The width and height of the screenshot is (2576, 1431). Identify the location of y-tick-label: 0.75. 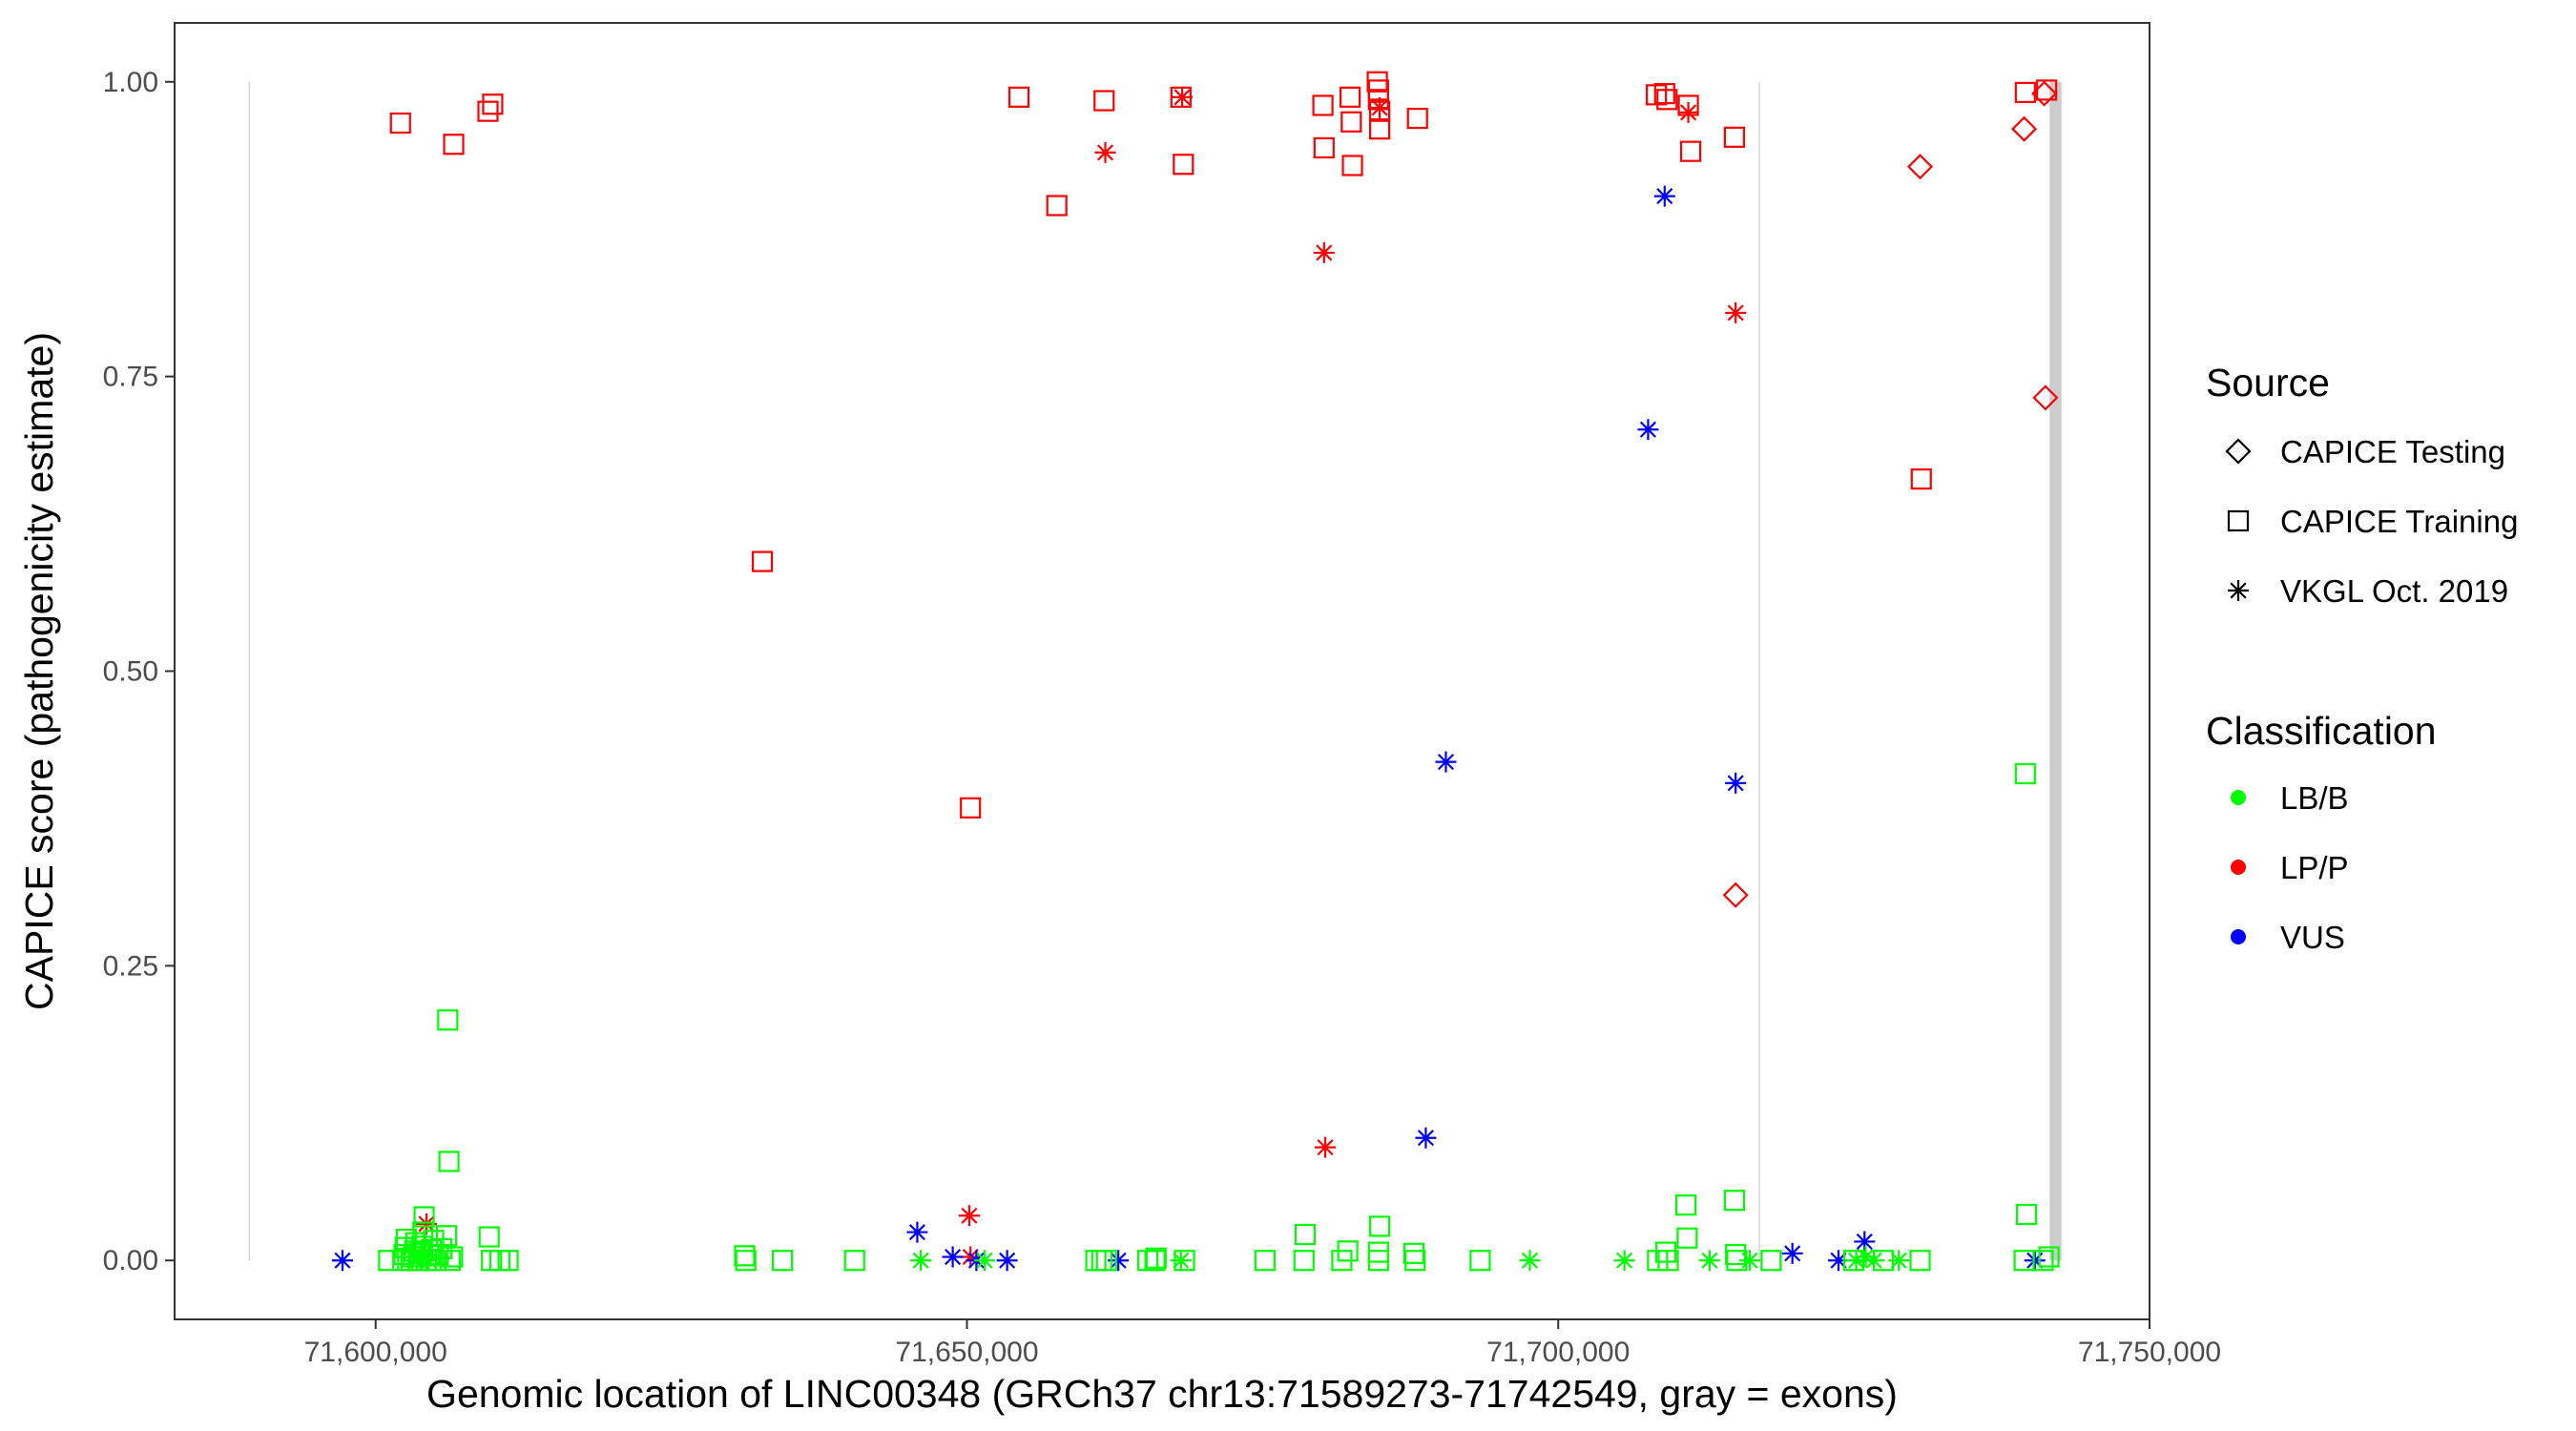
(130, 377).